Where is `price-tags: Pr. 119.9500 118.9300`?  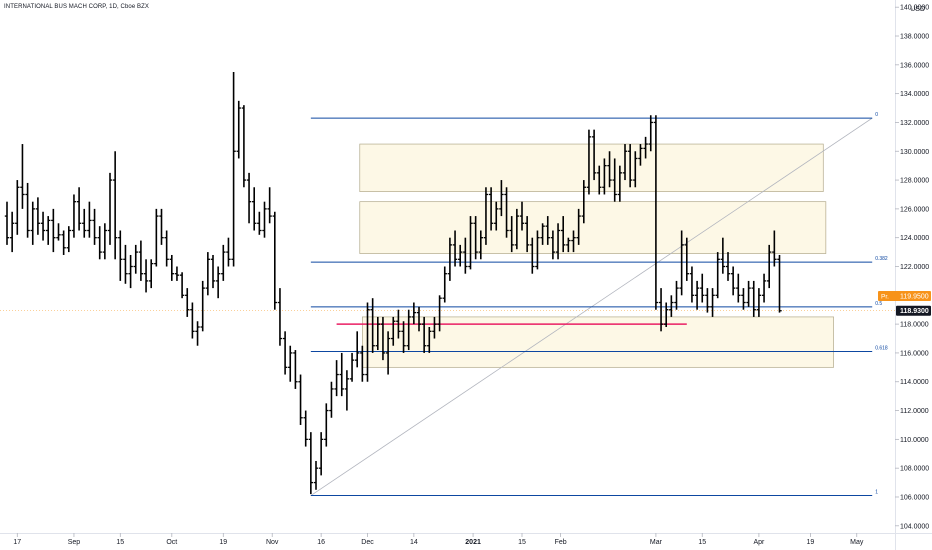 price-tags: Pr. 119.9500 118.9300 is located at coordinates (904, 303).